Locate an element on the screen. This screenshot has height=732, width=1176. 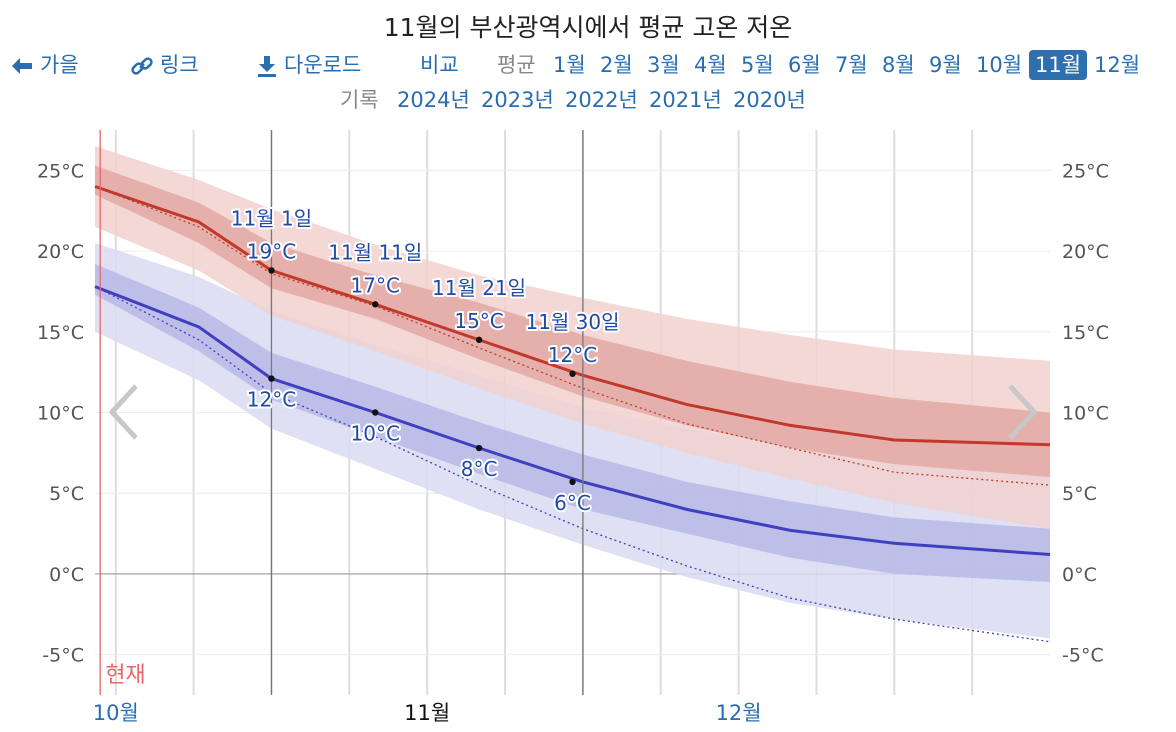
month-link-1: 1월 is located at coordinates (569, 65).